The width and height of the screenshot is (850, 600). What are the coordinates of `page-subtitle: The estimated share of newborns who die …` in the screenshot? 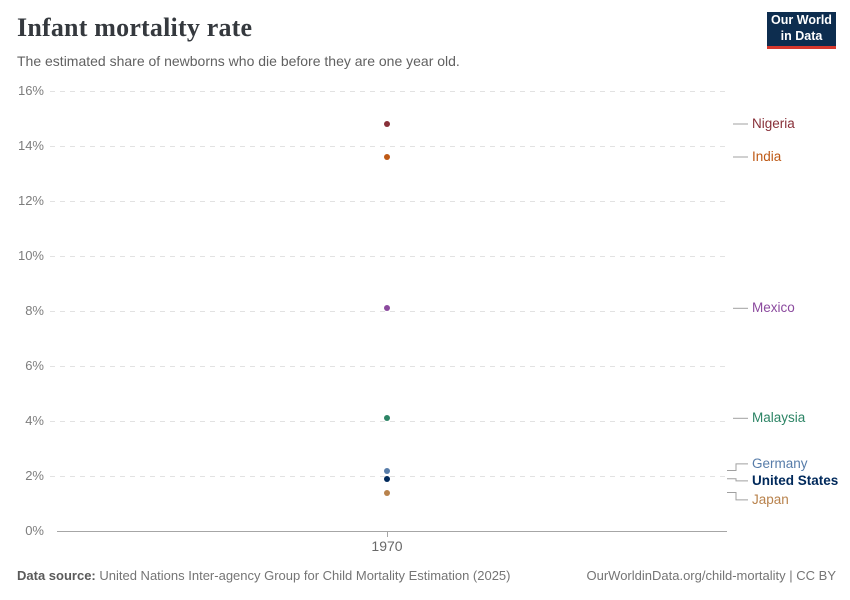 It's located at (238, 61).